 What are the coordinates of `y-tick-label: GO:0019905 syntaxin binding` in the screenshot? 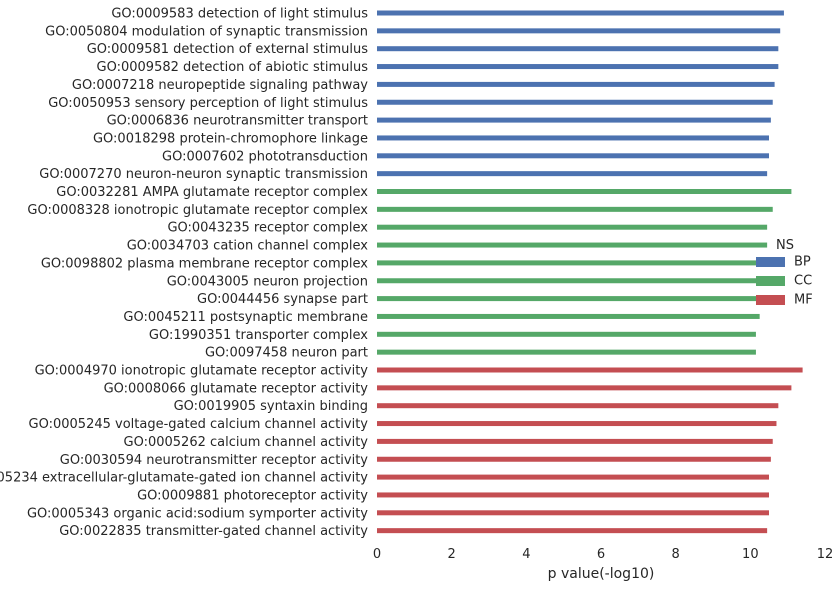 It's located at (271, 406).